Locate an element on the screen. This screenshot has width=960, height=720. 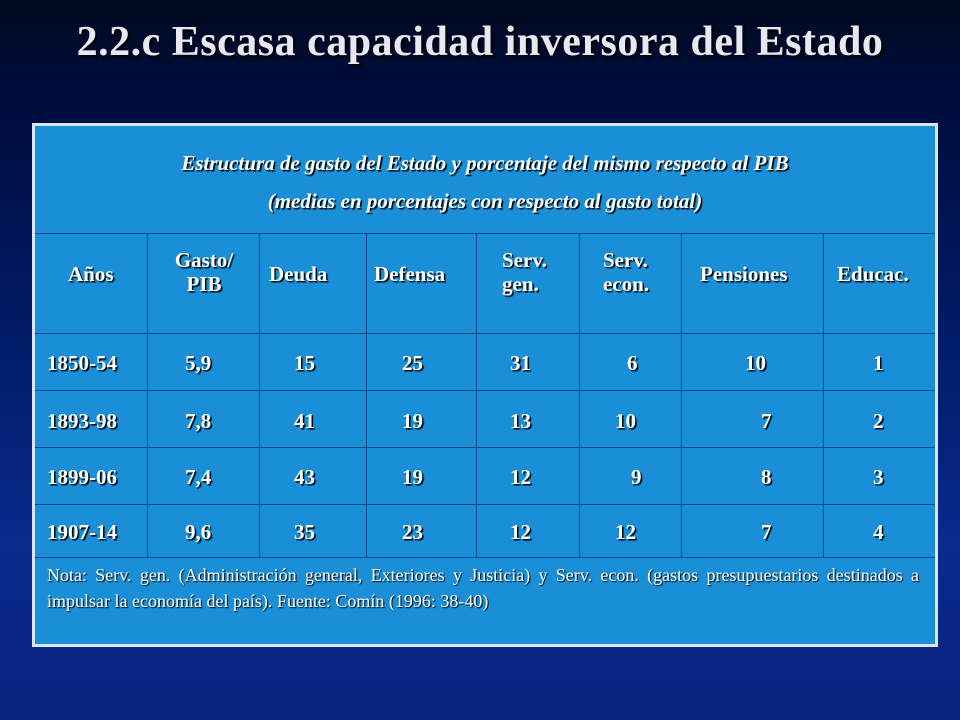
header-gasto-pib: Gasto/PIB is located at coordinates (204, 272).